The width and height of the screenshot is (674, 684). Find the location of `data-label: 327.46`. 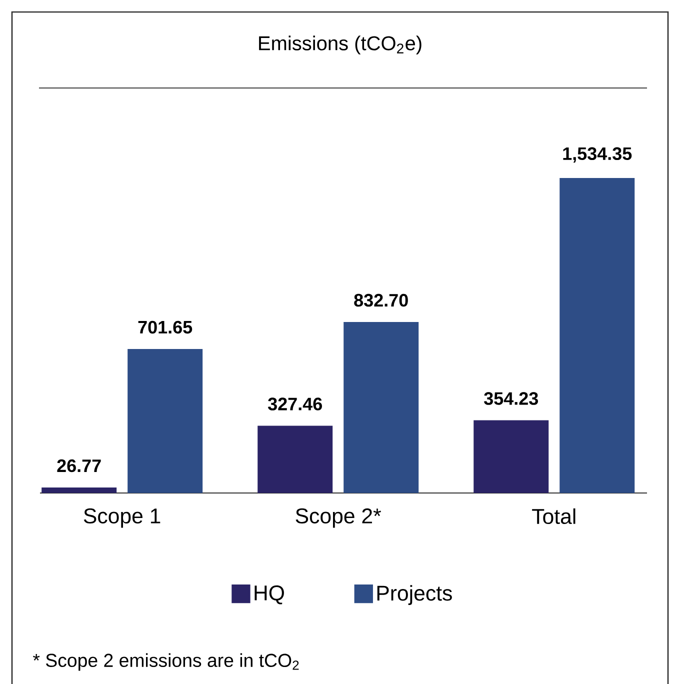

data-label: 327.46 is located at coordinates (295, 404).